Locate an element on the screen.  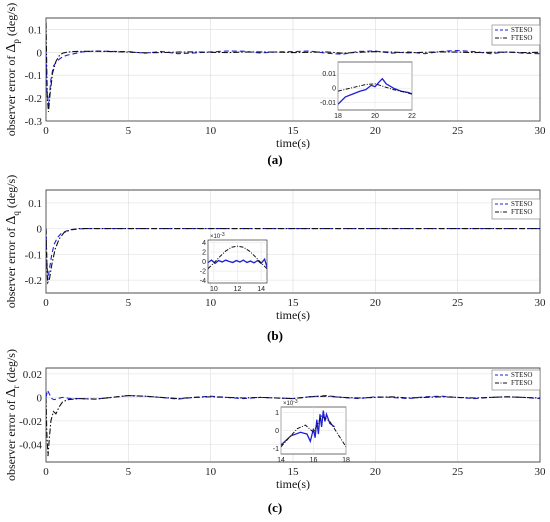
panel-b-inset-y-tick-label: 2 is located at coordinates (204, 252).